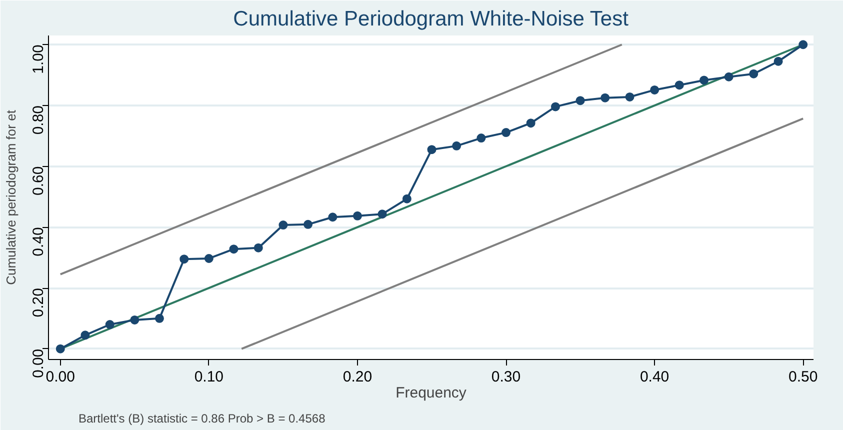 The height and width of the screenshot is (430, 843). Describe the element at coordinates (431, 393) in the screenshot. I see `x-axis-title: Frequency` at that location.